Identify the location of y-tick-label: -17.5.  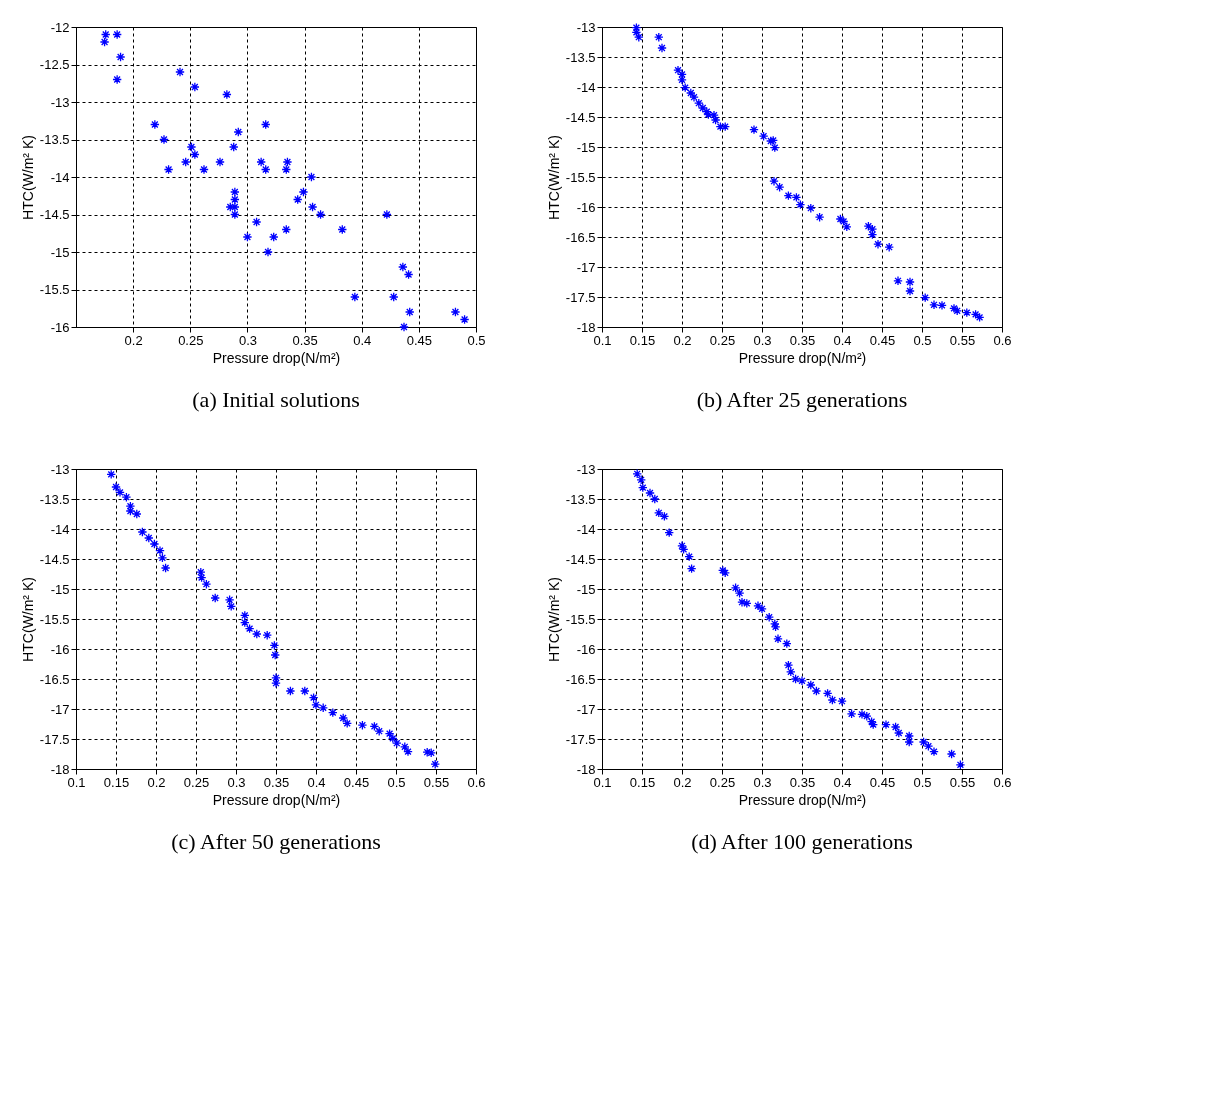
(580, 297).